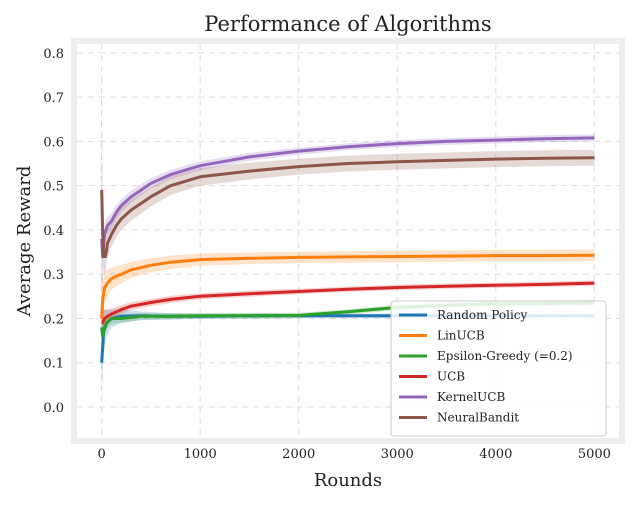  I want to click on legend-label-linucb: LinUCB, so click(461, 336).